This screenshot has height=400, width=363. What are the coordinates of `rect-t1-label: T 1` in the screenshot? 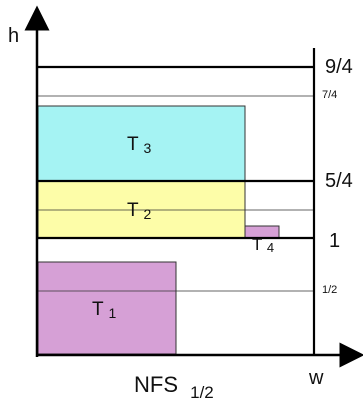 It's located at (104, 310).